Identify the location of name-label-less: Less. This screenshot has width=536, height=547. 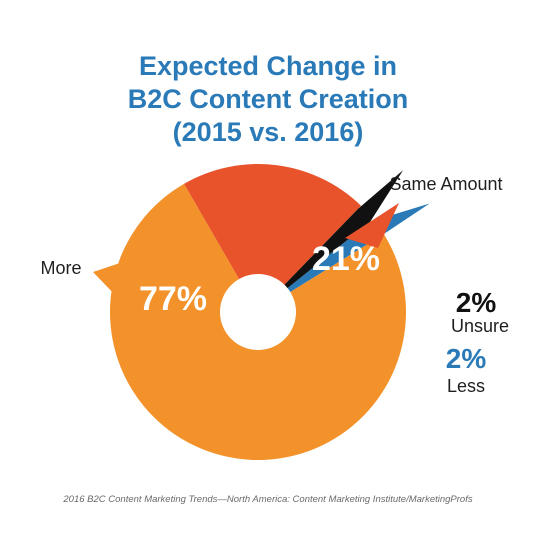
(466, 386).